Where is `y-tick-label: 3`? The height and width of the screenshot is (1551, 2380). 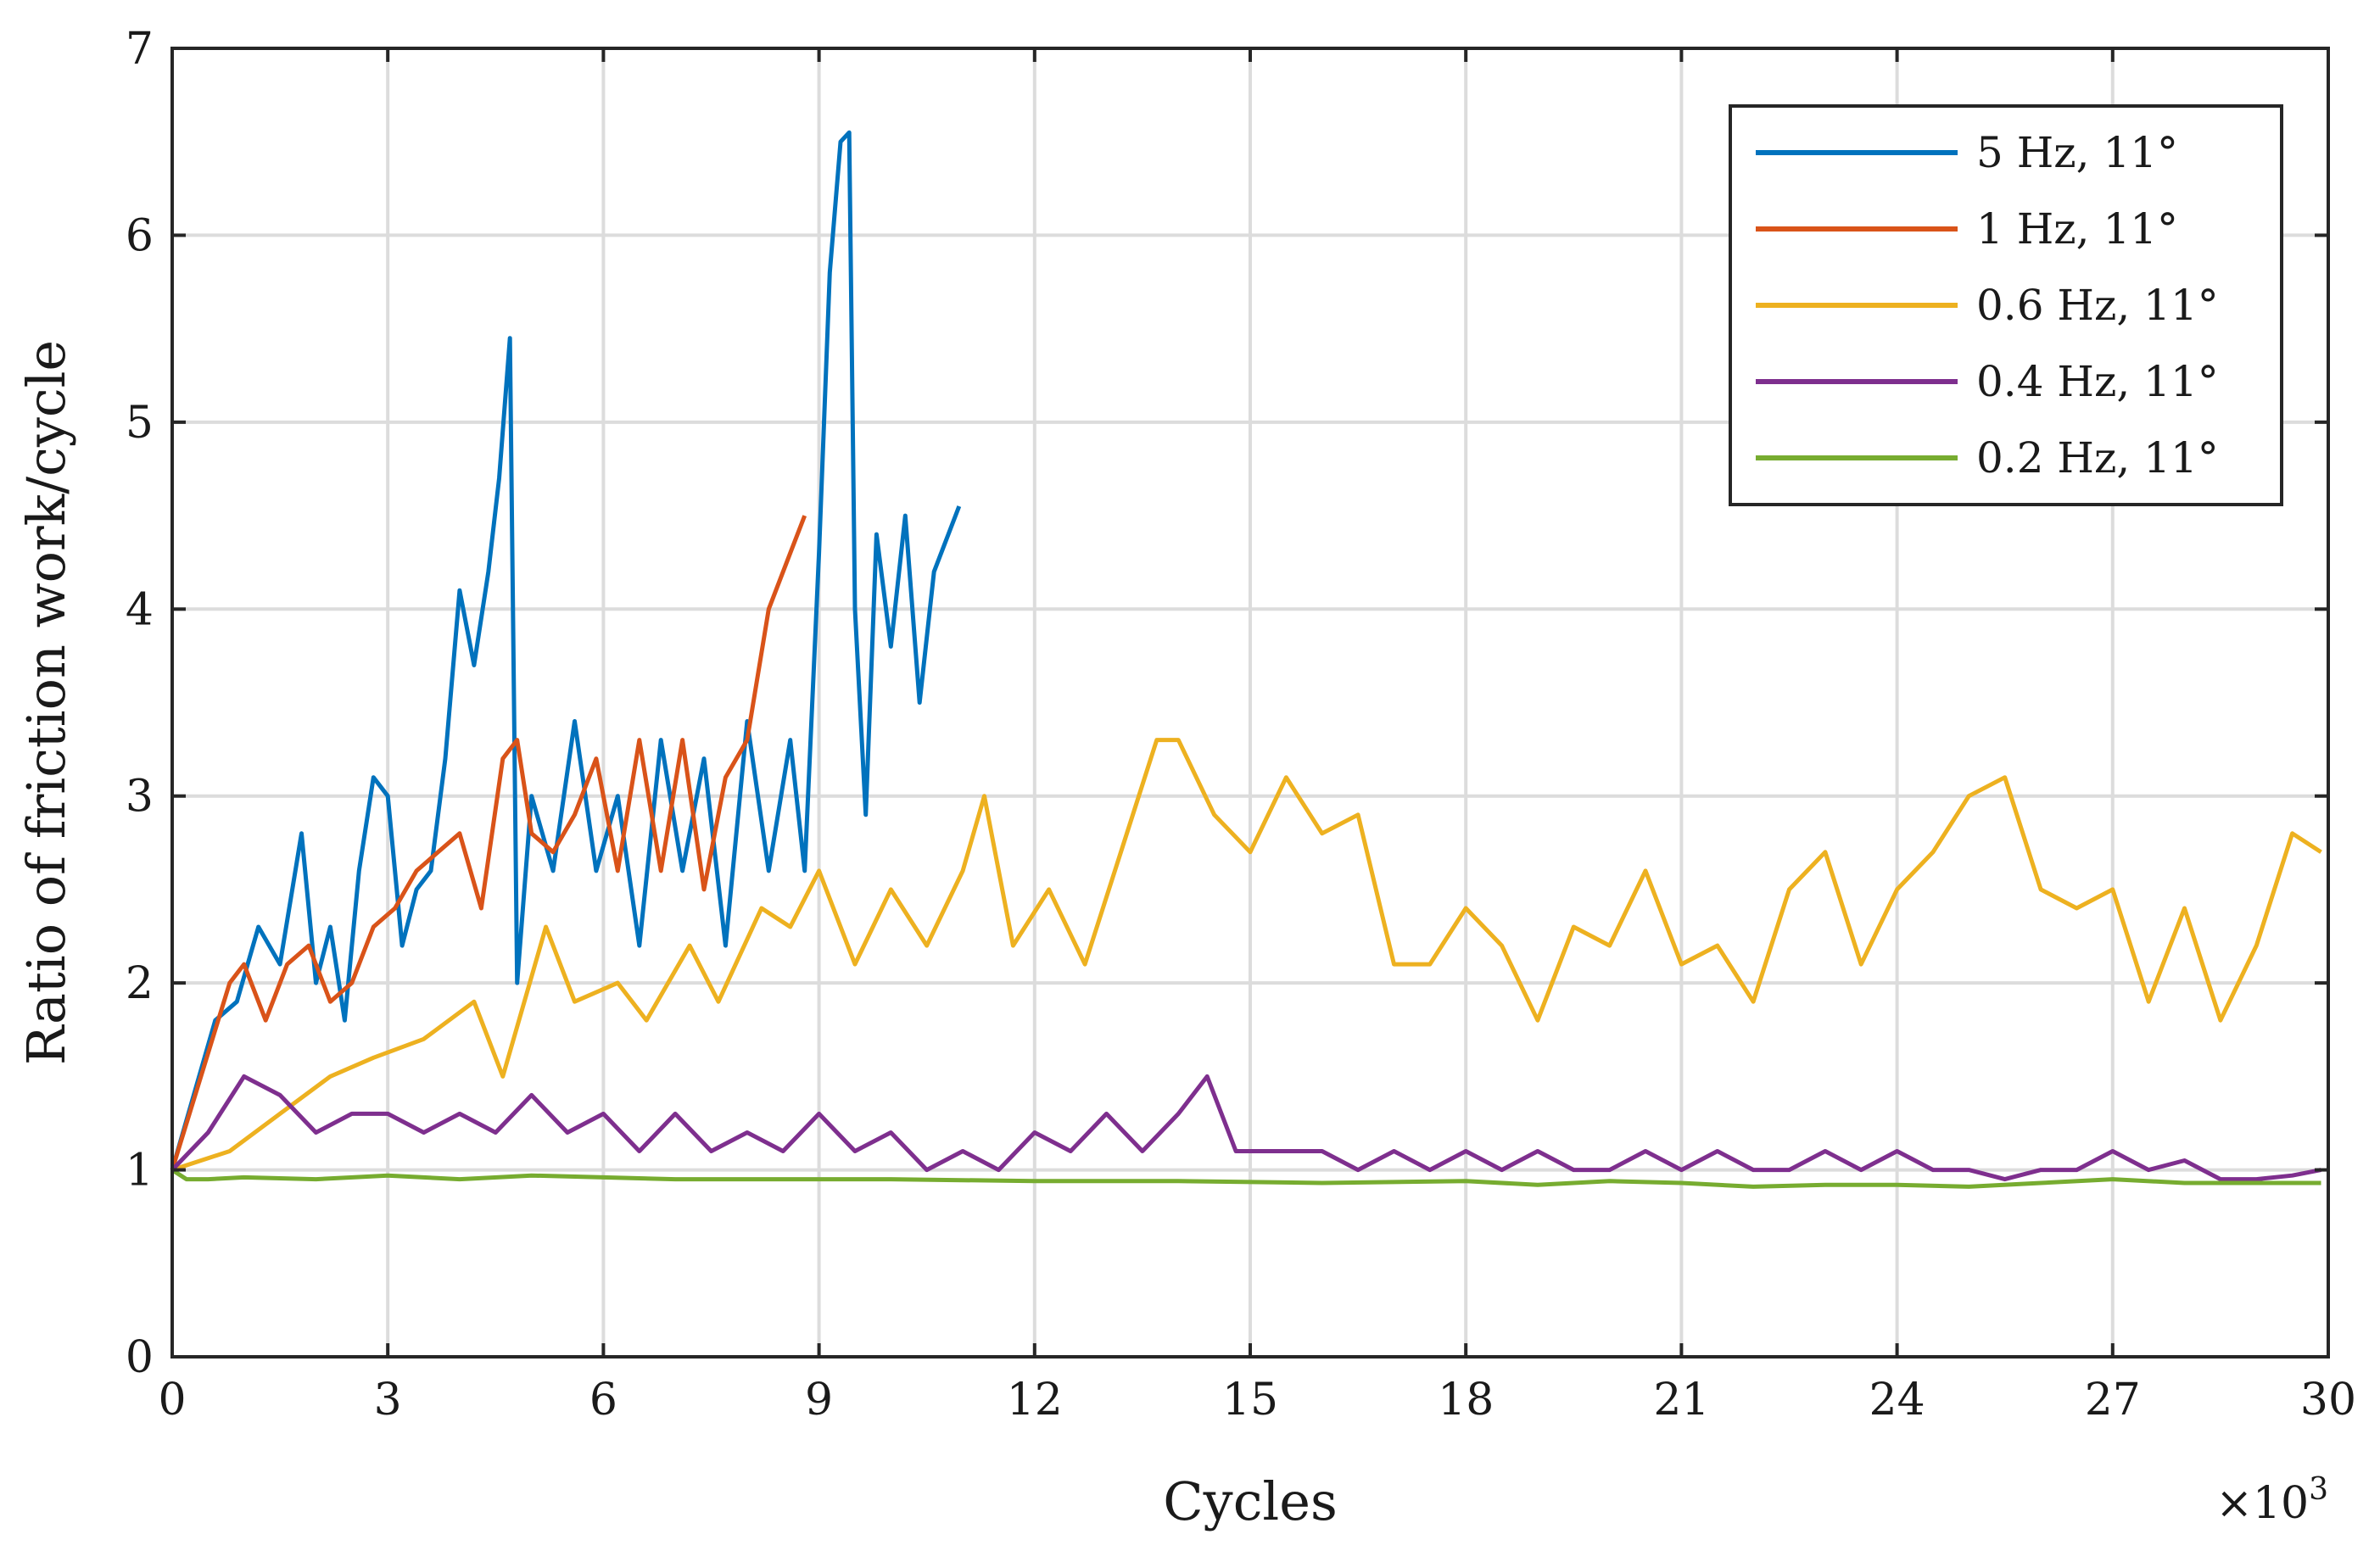 y-tick-label: 3 is located at coordinates (140, 798).